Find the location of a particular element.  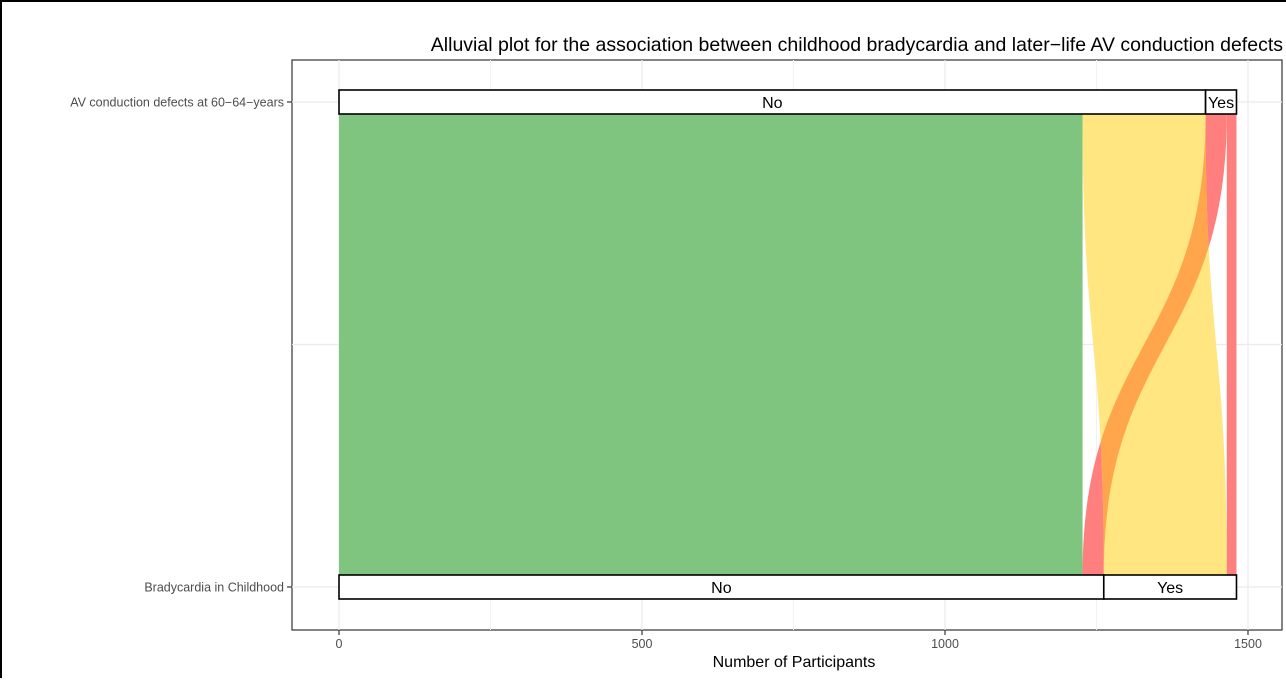

av-defects-stratum-yes is located at coordinates (1221, 102).